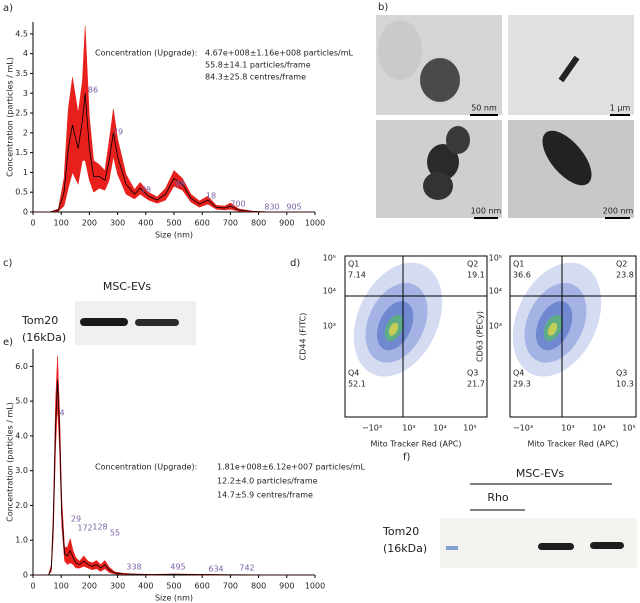  Describe the element at coordinates (230, 586) in the screenshot. I see `x-tick-label: 700` at that location.